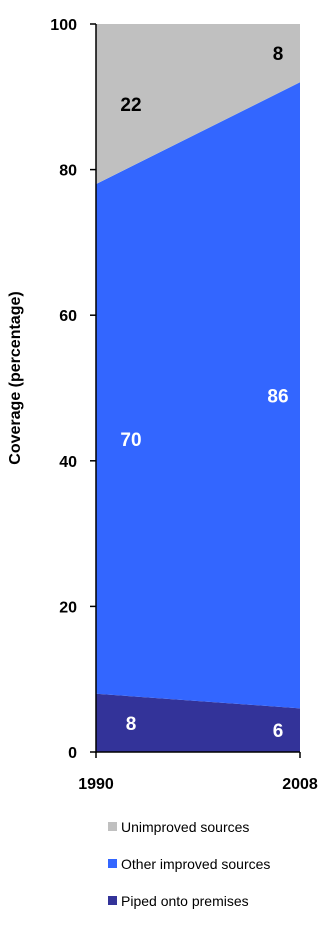 This screenshot has width=325, height=927. What do you see at coordinates (198, 104) in the screenshot?
I see `area-unimproved-sources` at bounding box center [198, 104].